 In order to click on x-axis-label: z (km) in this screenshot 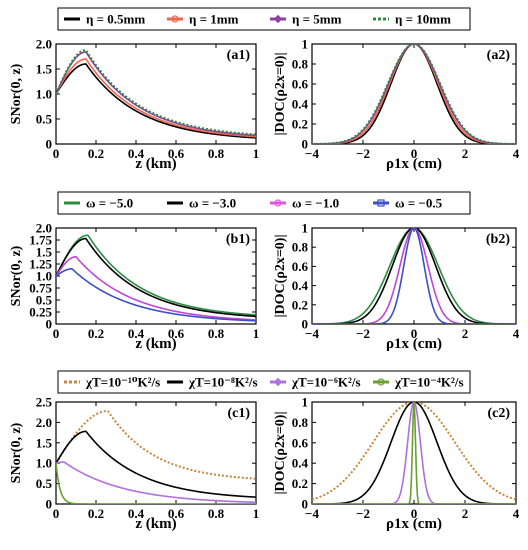, I will do `click(155, 524)`.